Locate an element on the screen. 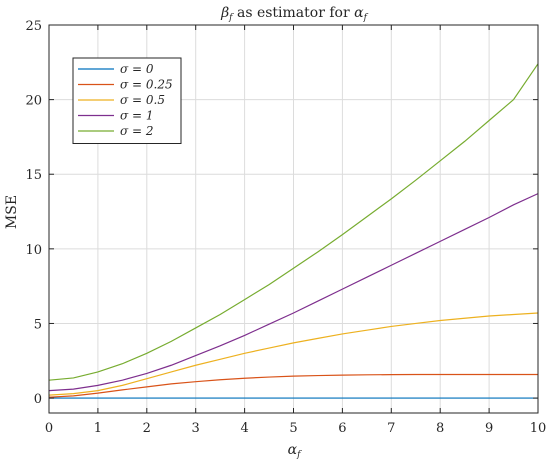 Image resolution: width=550 pixels, height=463 pixels. x-tick-label: 4 is located at coordinates (244, 428).